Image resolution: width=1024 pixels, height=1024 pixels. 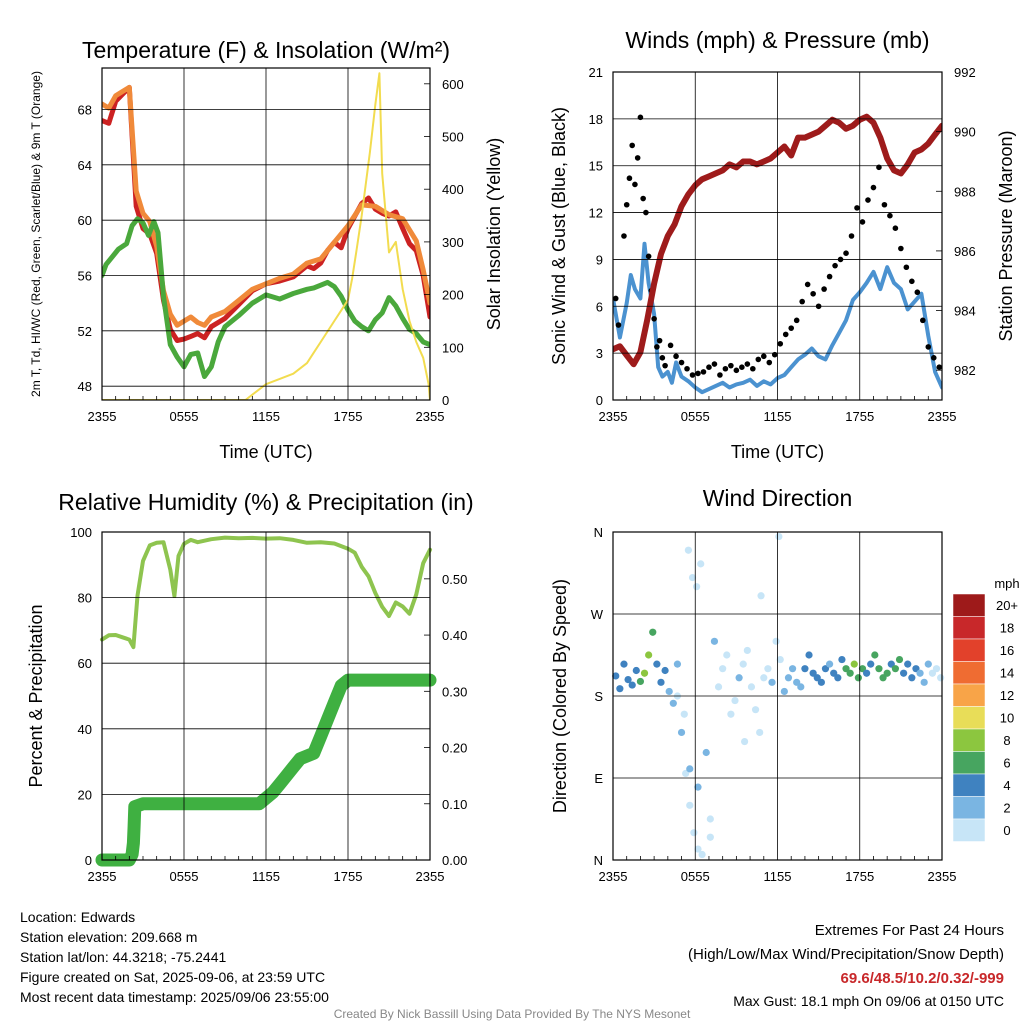 What do you see at coordinates (348, 416) in the screenshot?
I see `x-tick-label: 1755` at bounding box center [348, 416].